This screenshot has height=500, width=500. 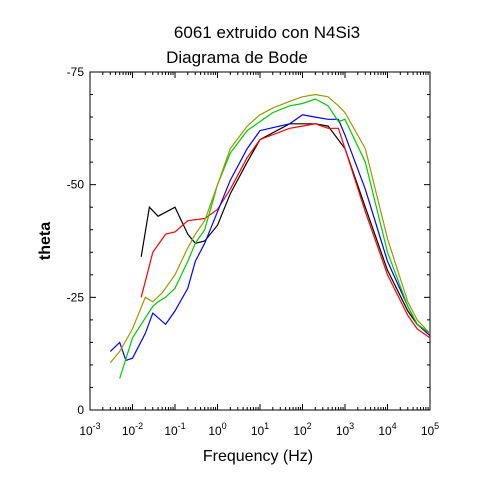 What do you see at coordinates (80, 410) in the screenshot?
I see `y-tick-label: 0` at bounding box center [80, 410].